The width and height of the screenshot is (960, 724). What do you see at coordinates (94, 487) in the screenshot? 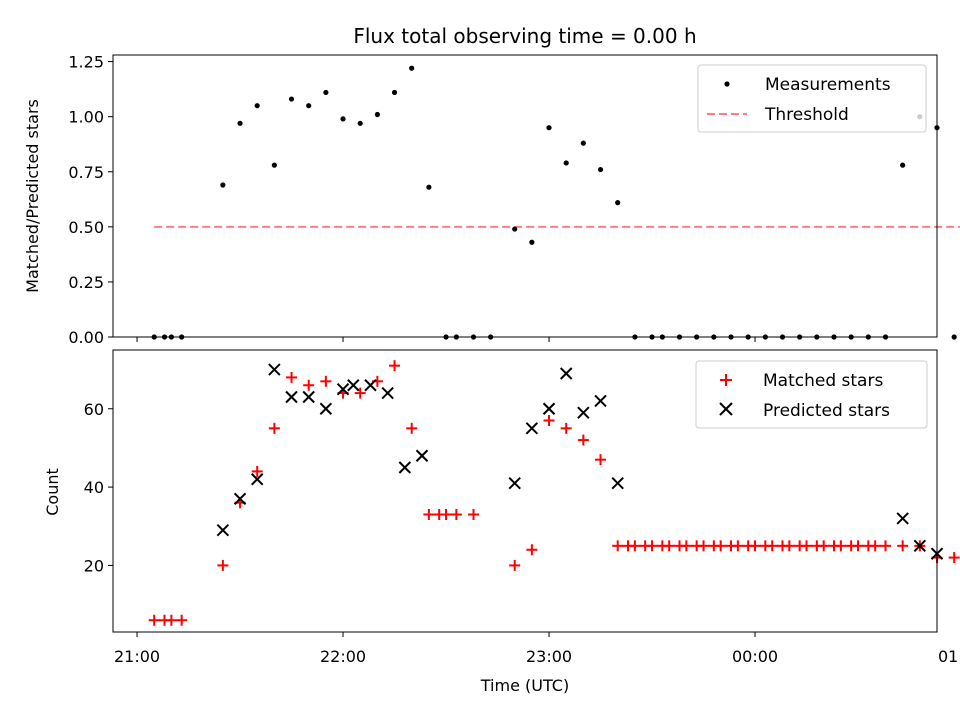
I see `bottom-y-tick-label: 40` at bounding box center [94, 487].